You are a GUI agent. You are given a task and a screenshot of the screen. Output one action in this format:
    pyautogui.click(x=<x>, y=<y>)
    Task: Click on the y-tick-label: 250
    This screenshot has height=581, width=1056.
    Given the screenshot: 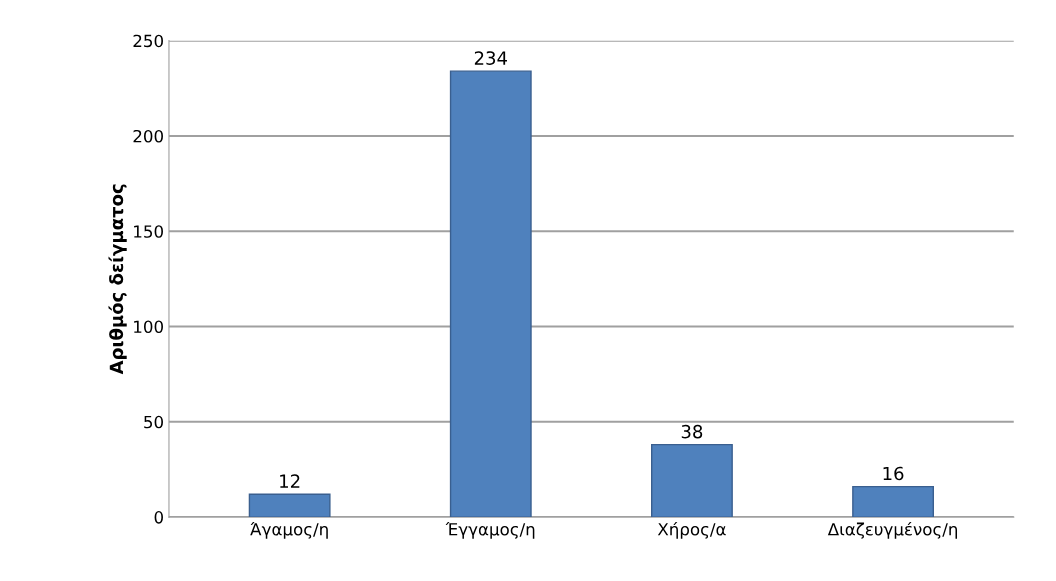 What is the action you would take?
    pyautogui.click(x=148, y=41)
    